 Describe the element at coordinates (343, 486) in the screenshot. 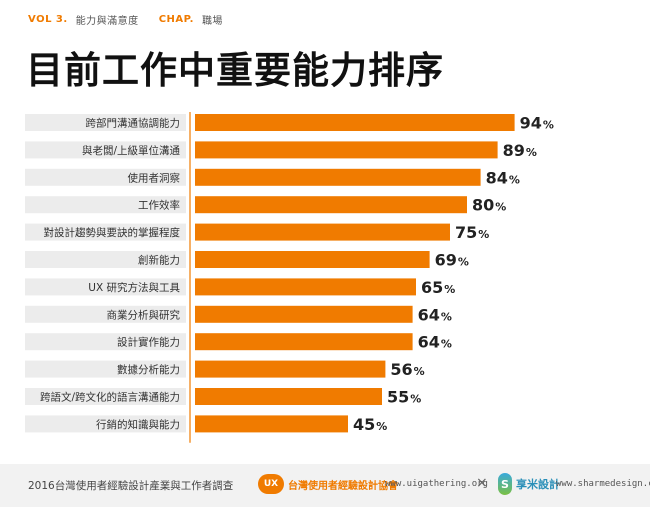

I see `uxa-name: 台灣使用者經驗設計協會` at that location.